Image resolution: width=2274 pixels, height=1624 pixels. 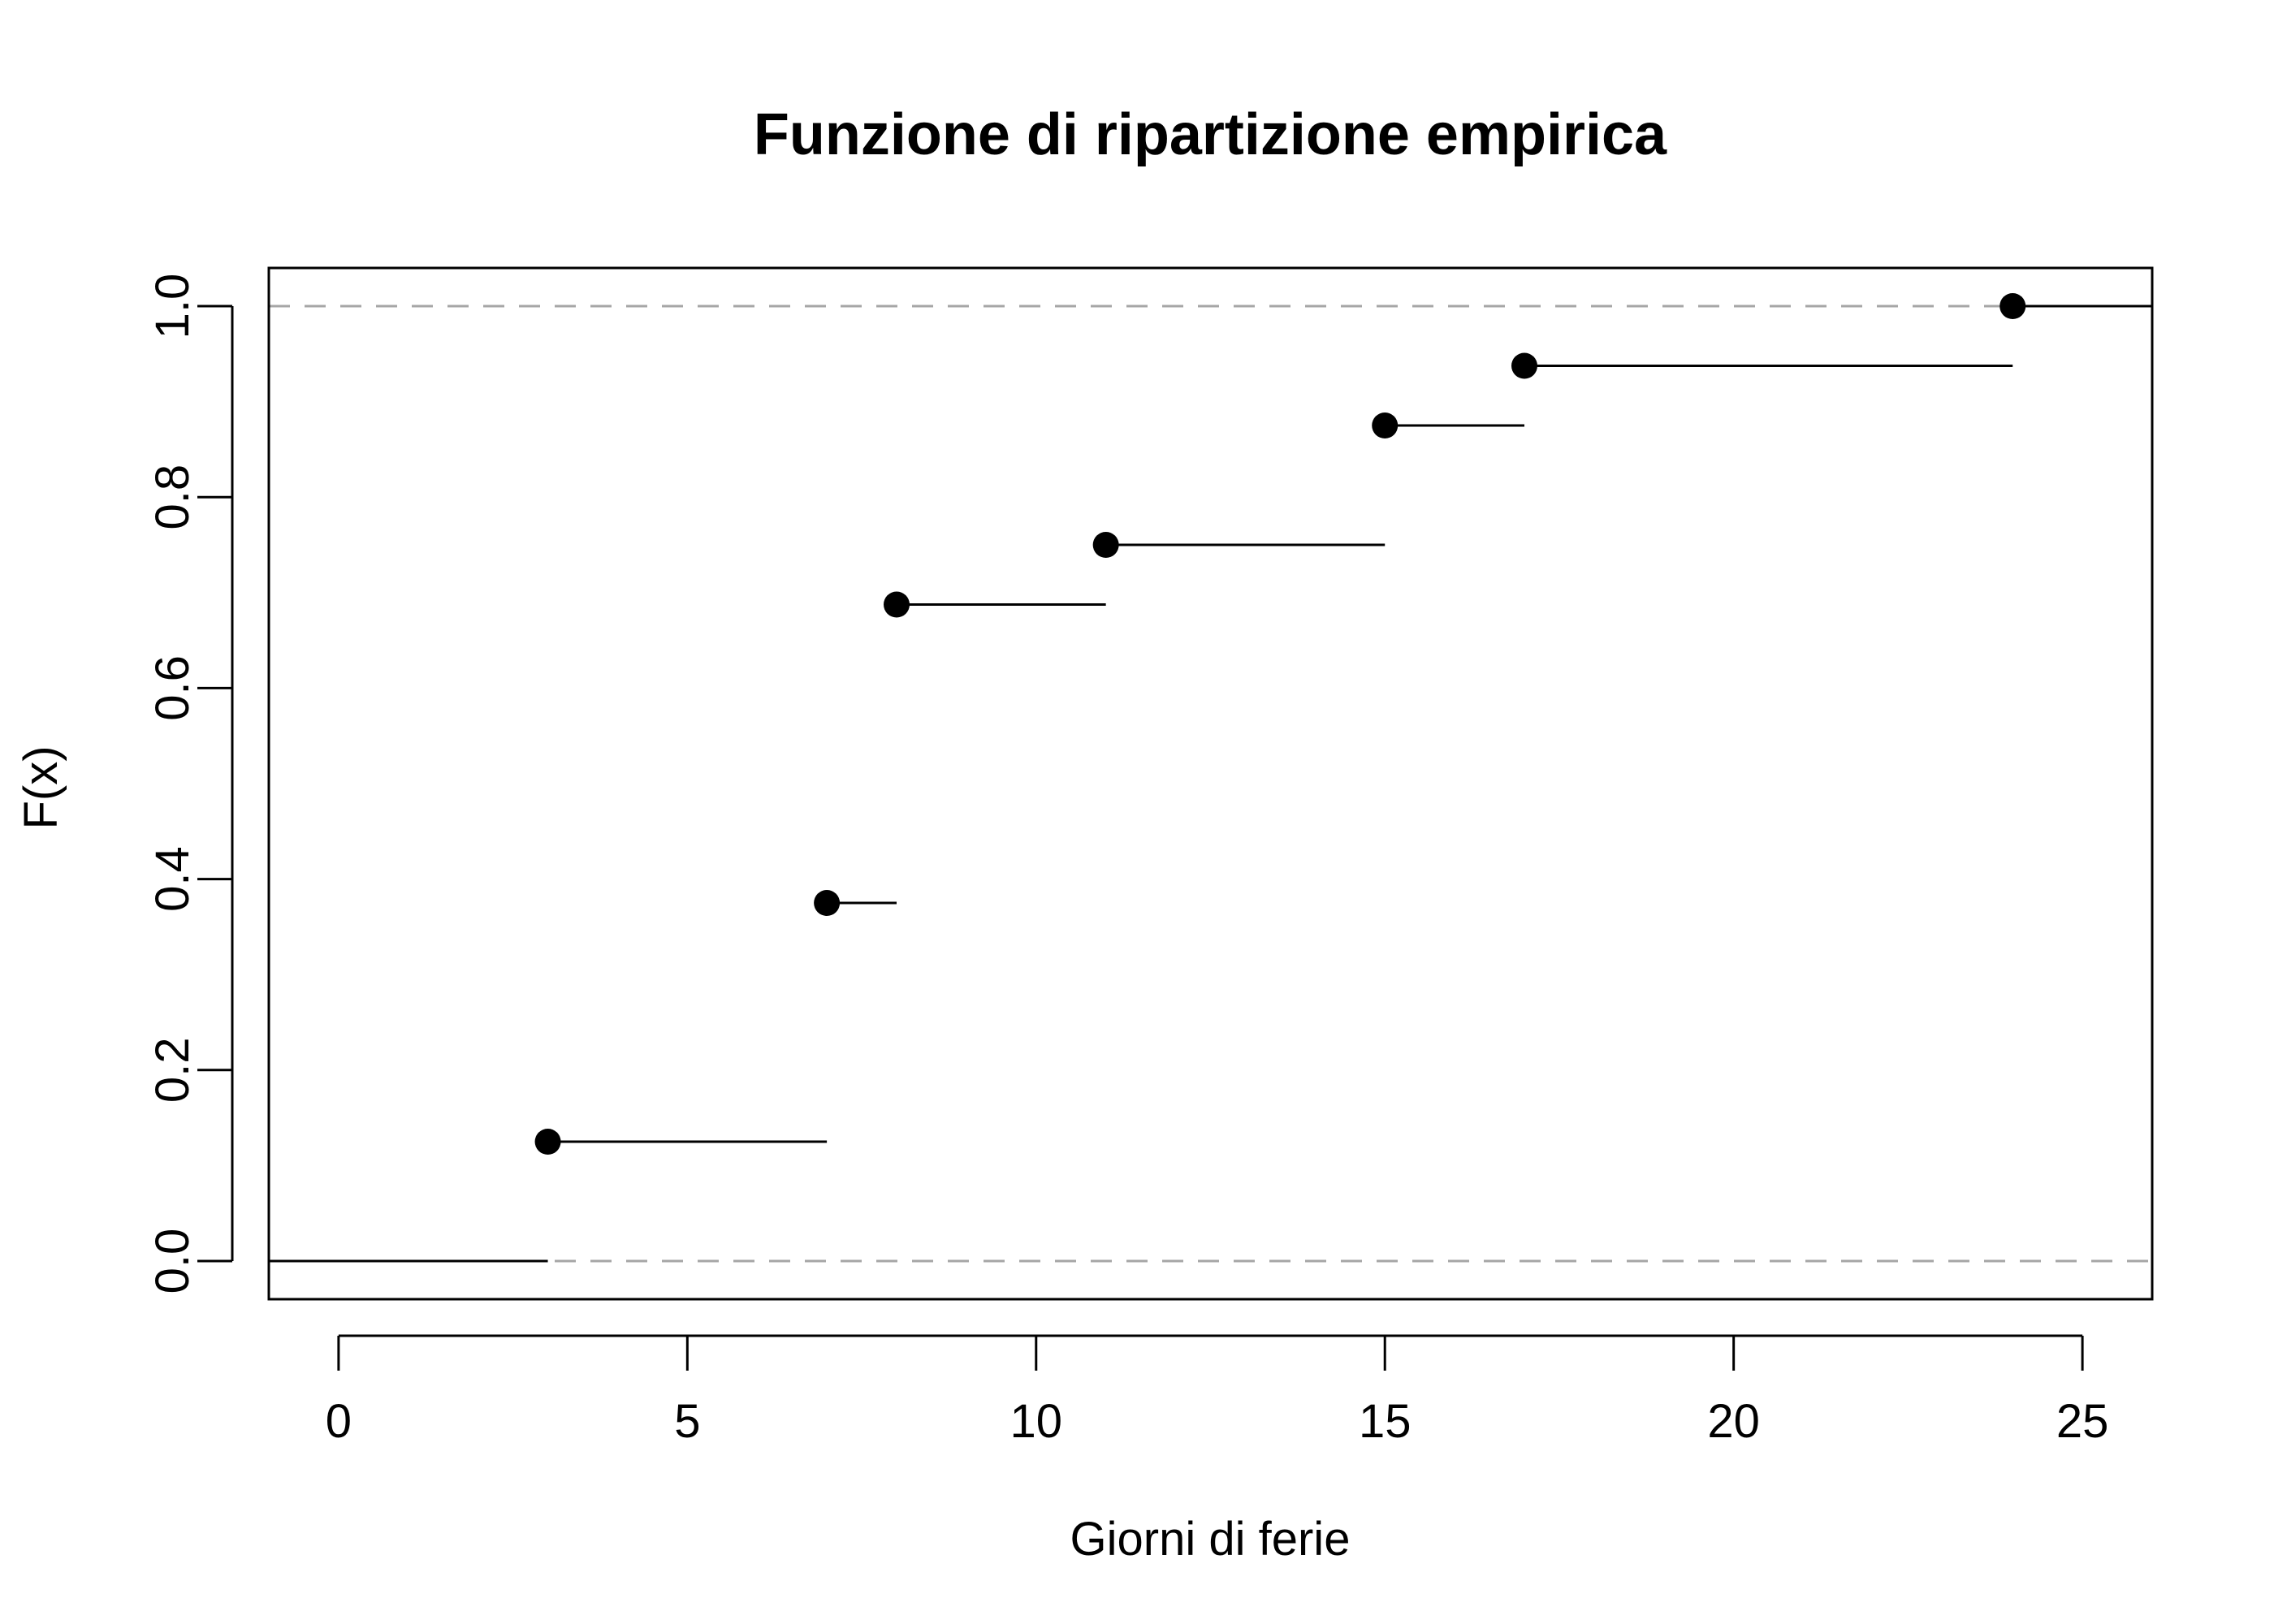 I want to click on x-tick-label: 20, so click(x=1733, y=1421).